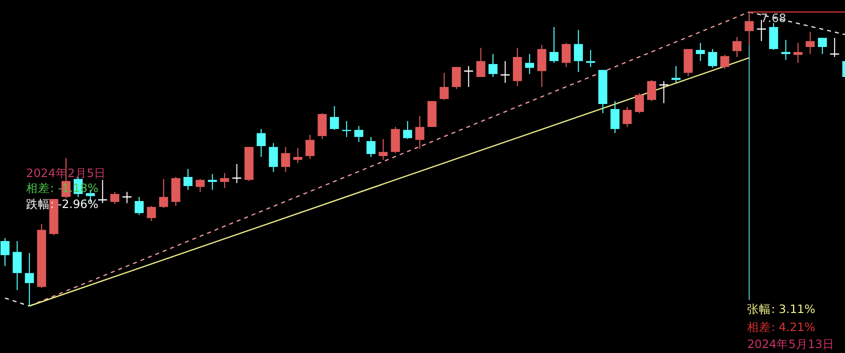  Describe the element at coordinates (781, 309) in the screenshot. I see `annotation: 张幅: 3.11%` at that location.